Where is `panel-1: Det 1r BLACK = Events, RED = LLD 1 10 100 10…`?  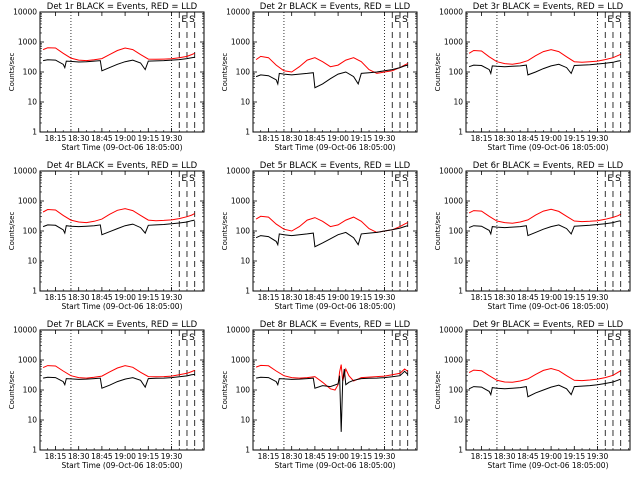 panel-1: Det 1r BLACK = Events, RED = LLD 1 10 100 10… is located at coordinates (106, 77).